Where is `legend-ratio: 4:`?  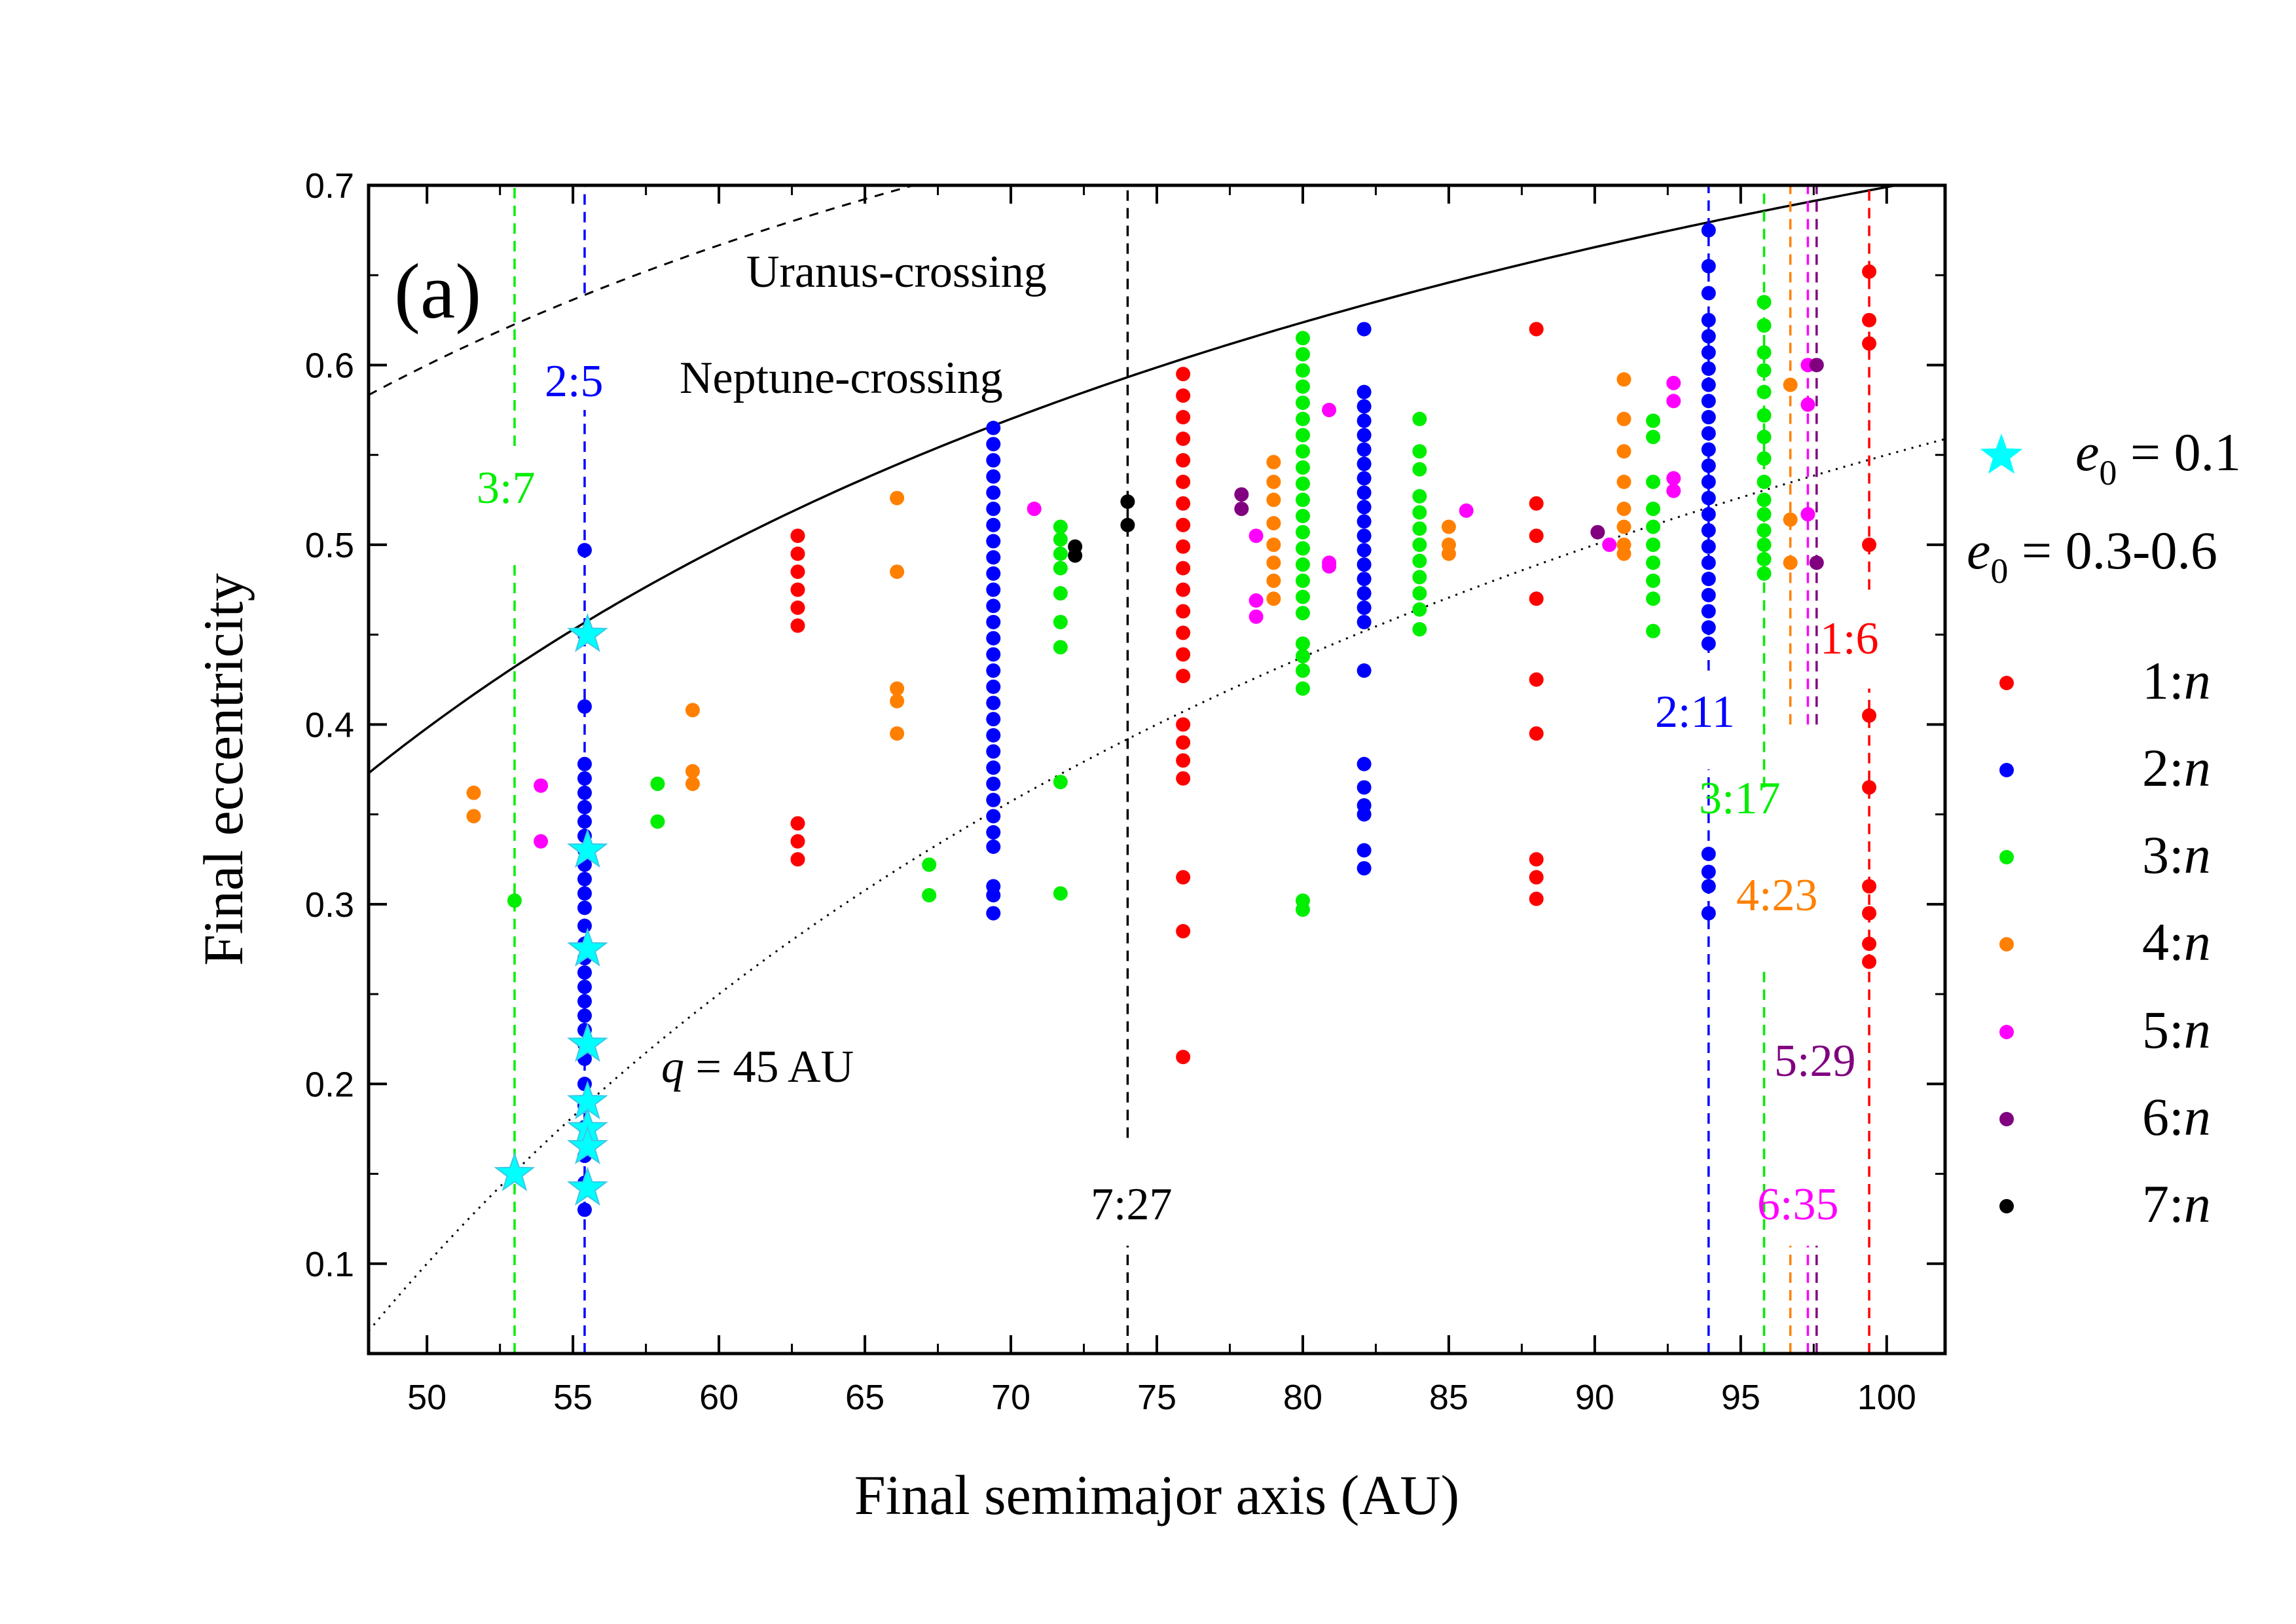 legend-ratio: 4: is located at coordinates (2163, 942).